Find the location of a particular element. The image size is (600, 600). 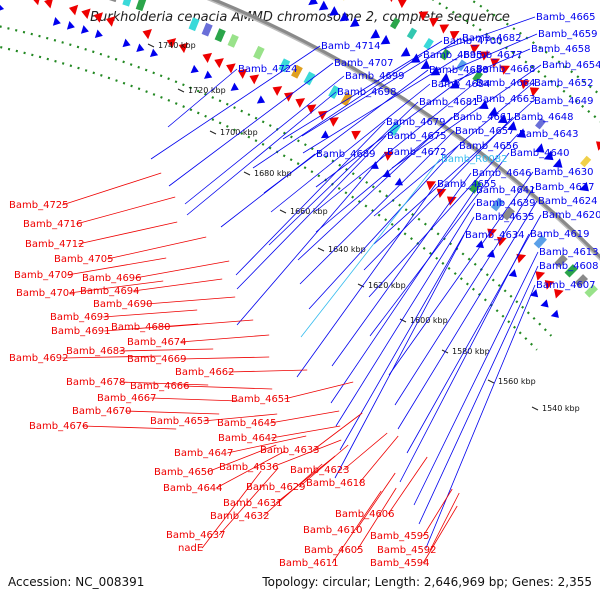

reverse-gene-label: Bamb_4629 is located at coordinates (276, 487).